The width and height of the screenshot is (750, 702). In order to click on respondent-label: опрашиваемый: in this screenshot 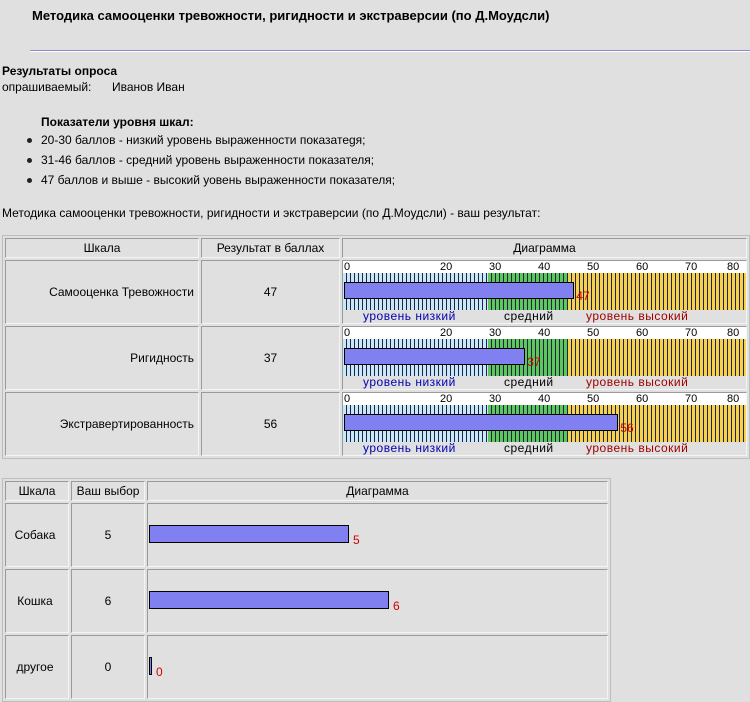, I will do `click(47, 87)`.